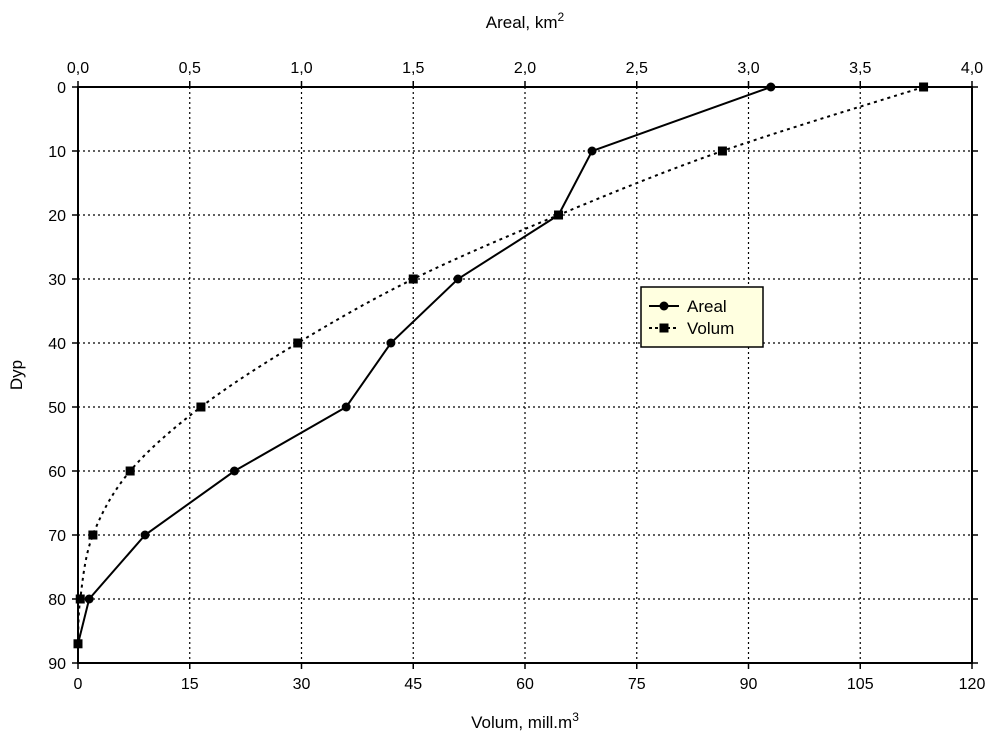  I want to click on bottom-tick-label: 15, so click(190, 684).